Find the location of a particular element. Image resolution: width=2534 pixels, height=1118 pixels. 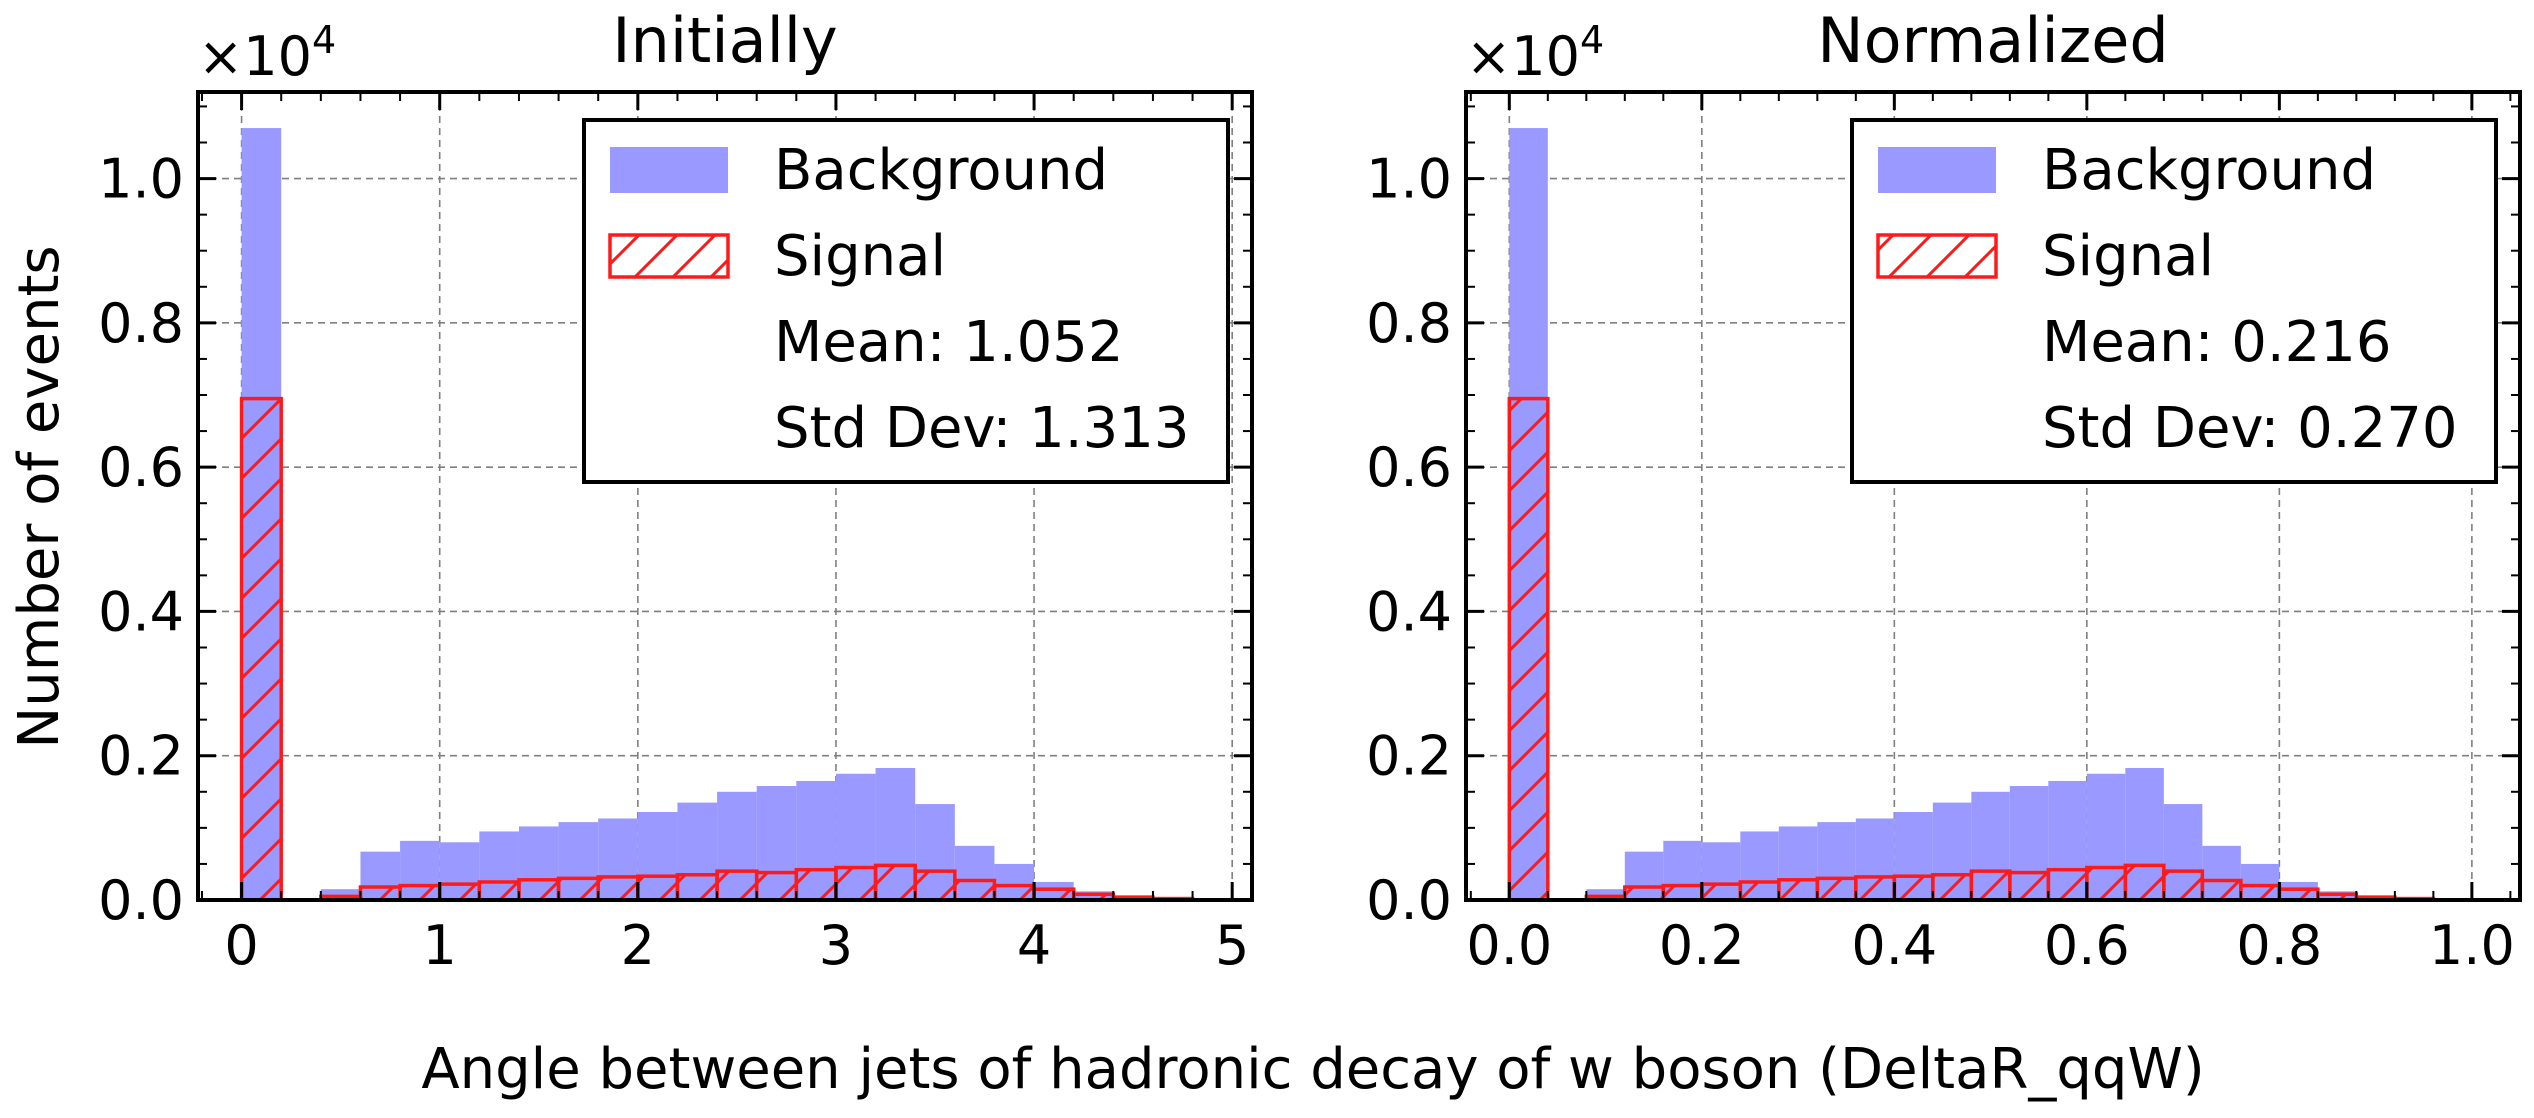

y-axis-label: Number of events is located at coordinates (39, 496).